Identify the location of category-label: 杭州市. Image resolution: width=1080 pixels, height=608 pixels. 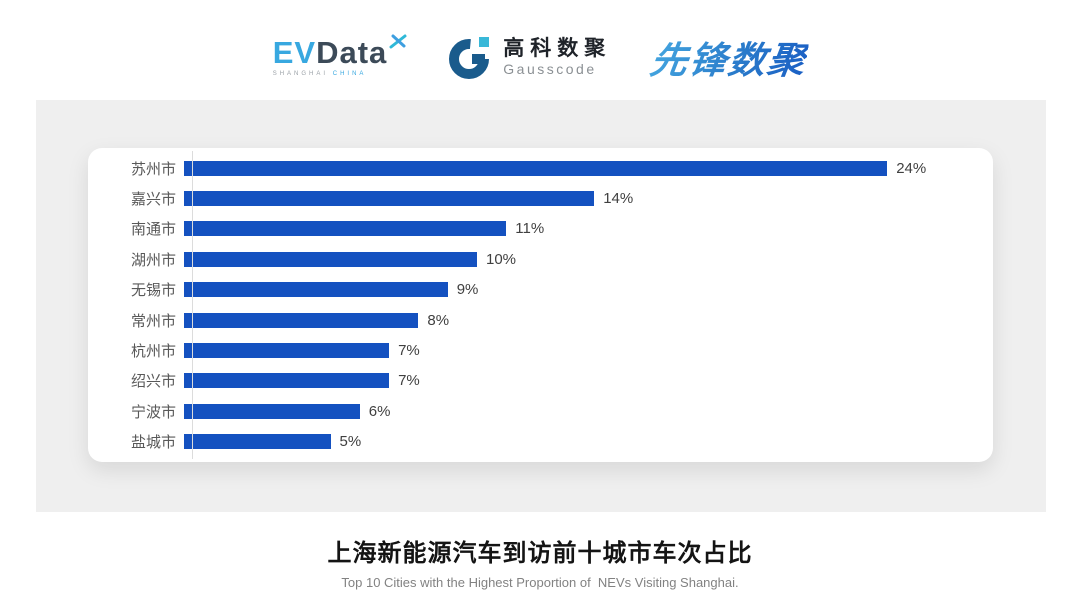
(153, 352).